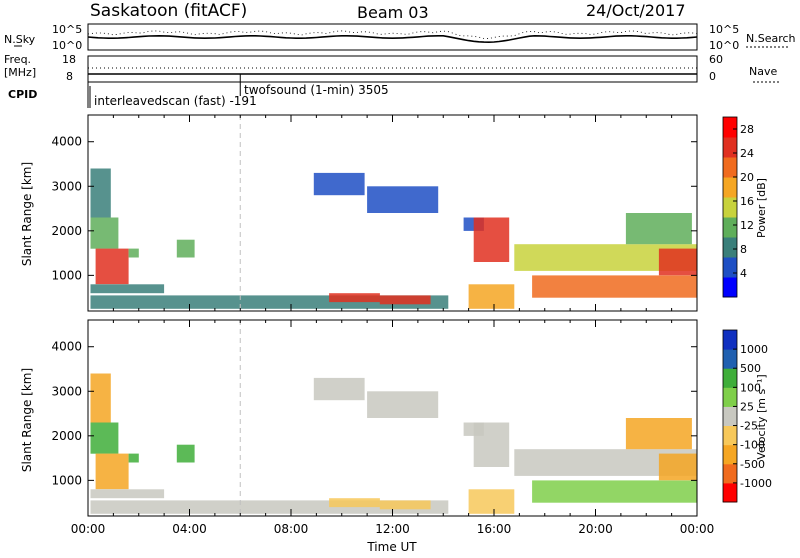 The height and width of the screenshot is (558, 800). I want to click on noise-left-tick-top: 10^5, so click(67, 29).